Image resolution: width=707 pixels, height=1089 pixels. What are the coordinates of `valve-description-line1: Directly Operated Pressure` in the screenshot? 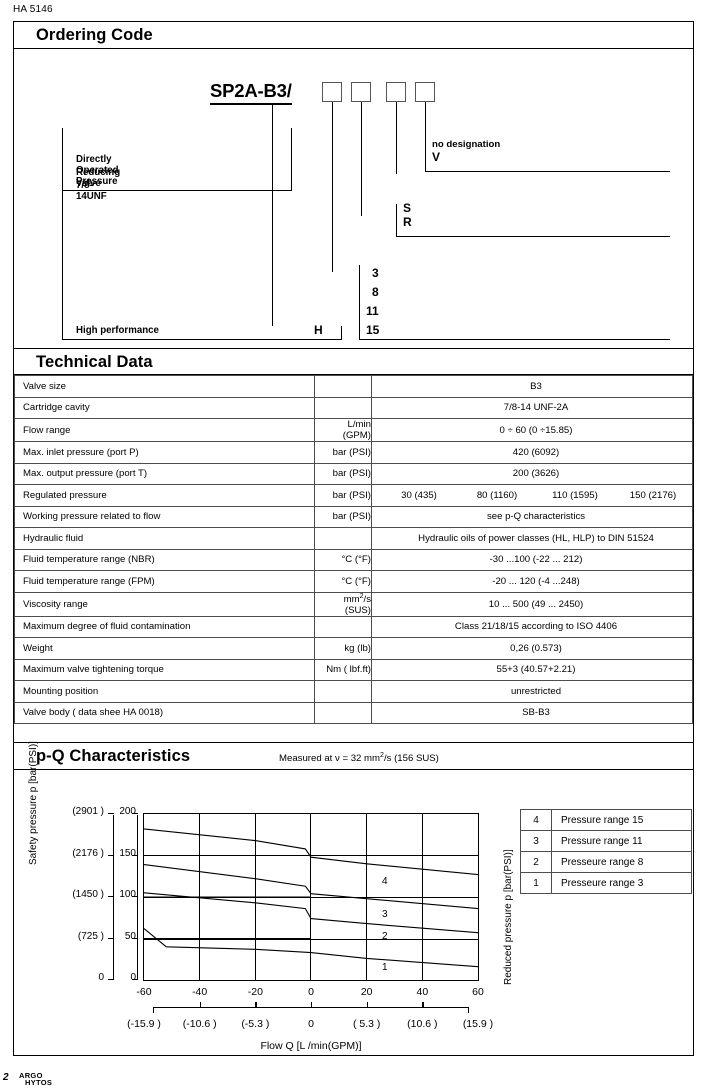 It's located at (97, 170).